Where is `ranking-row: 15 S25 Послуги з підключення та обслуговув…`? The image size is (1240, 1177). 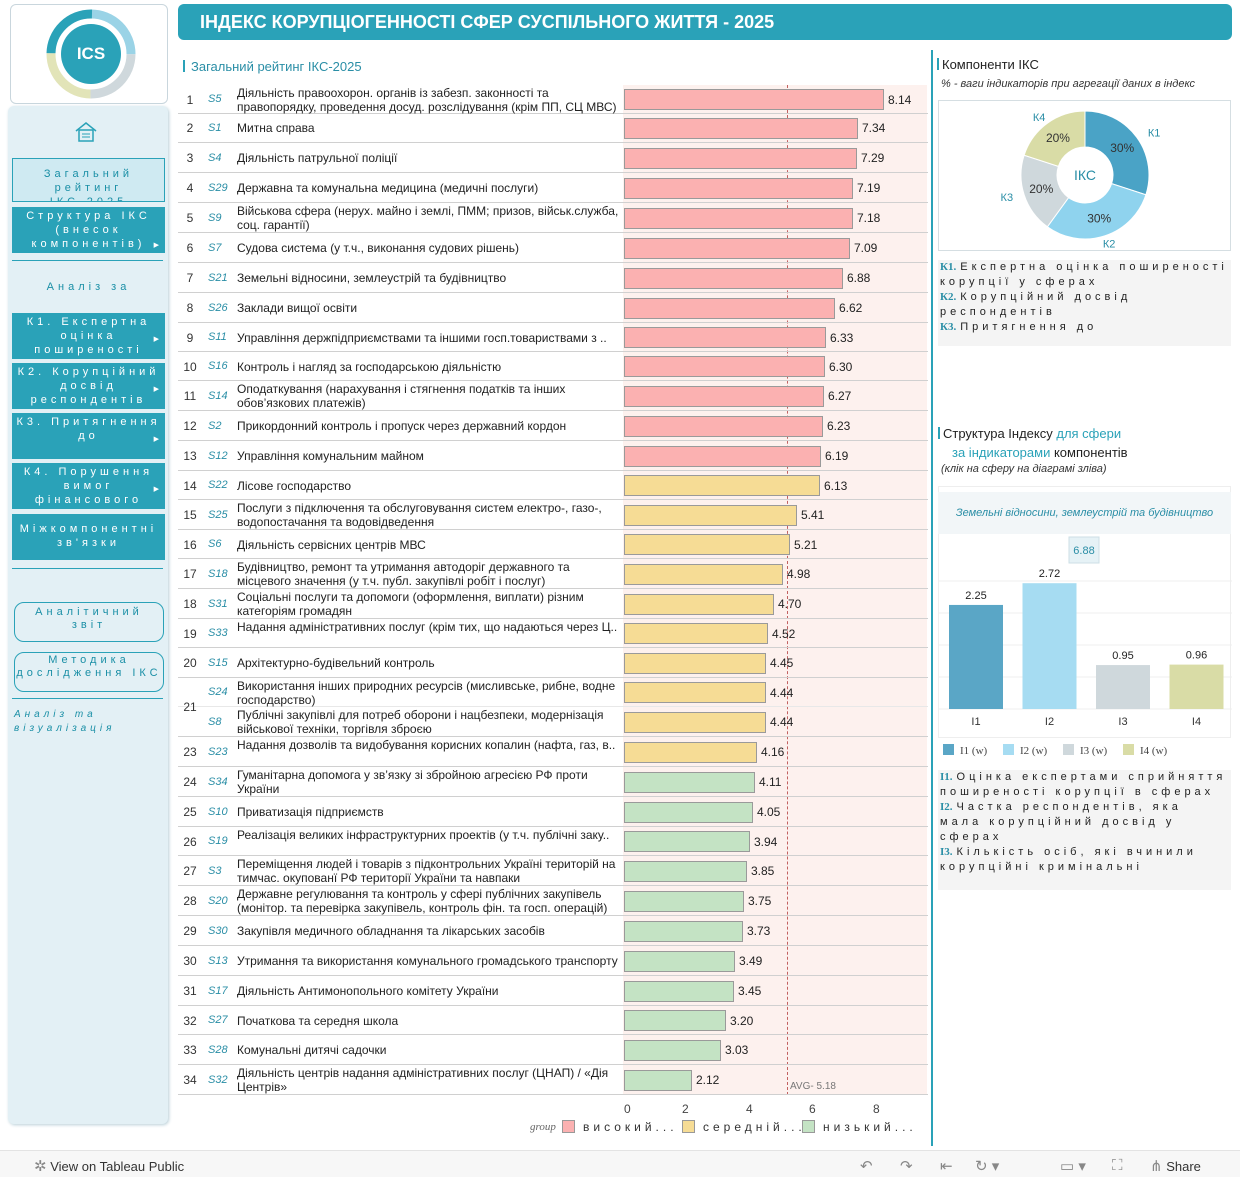 ranking-row: 15 S25 Послуги з підключення та обслуговув… is located at coordinates (553, 515).